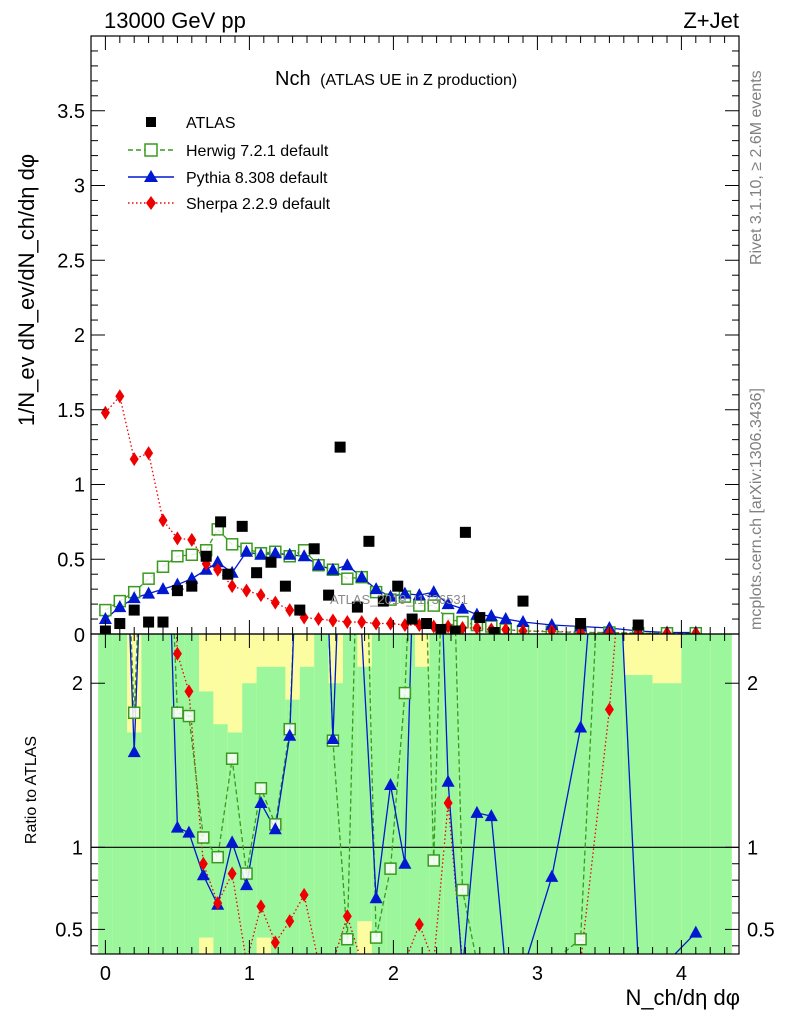 The image size is (786, 1024). Describe the element at coordinates (151, 122) in the screenshot. I see `legend-atlas-marker` at that location.